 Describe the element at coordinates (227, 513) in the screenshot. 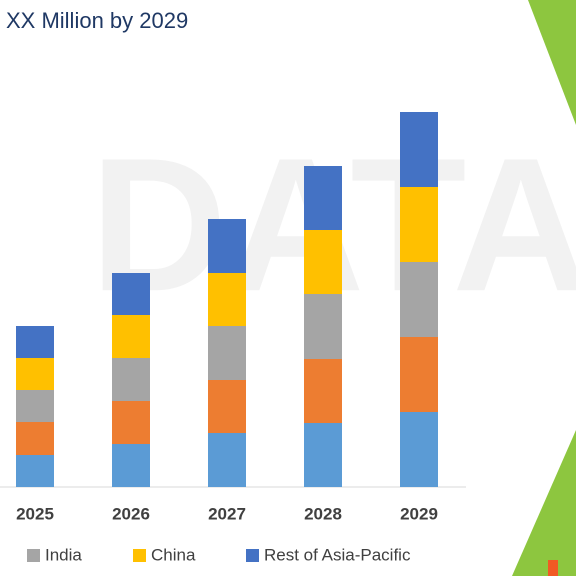

I see `x-tick-label: 2027` at that location.